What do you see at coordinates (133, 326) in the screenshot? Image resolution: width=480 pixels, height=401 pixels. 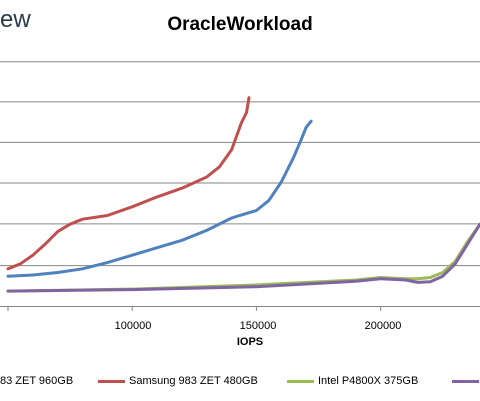 I see `x-tick-label: 100000` at bounding box center [133, 326].